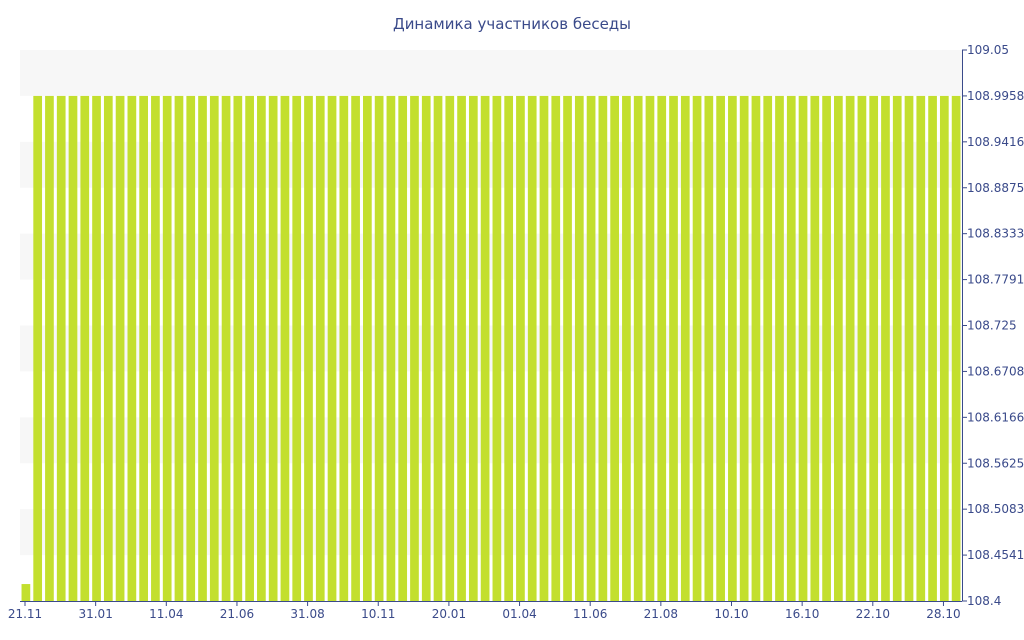 The image size is (1024, 640). I want to click on x-tick-label: 10.11, so click(378, 614).